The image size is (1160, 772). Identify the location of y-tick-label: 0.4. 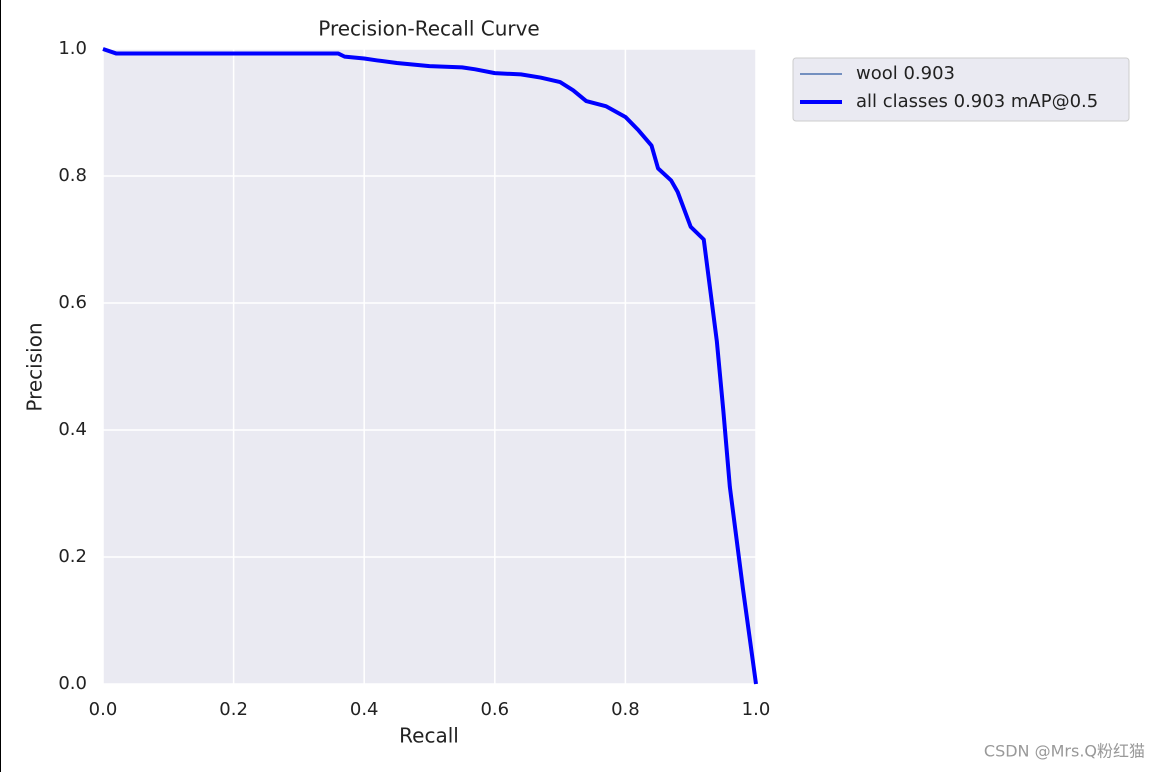
(72, 429).